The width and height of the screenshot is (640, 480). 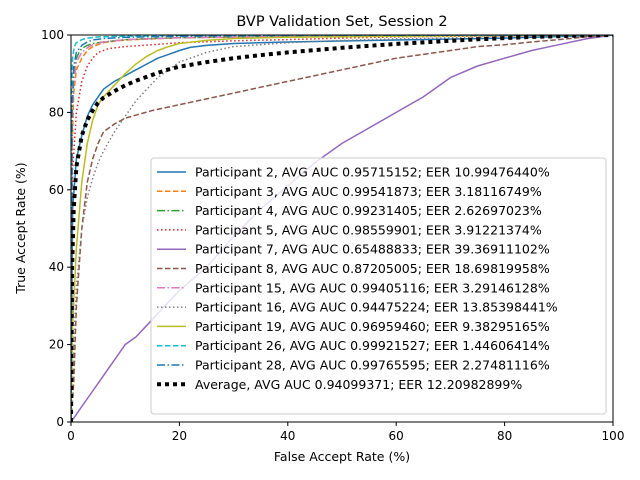 What do you see at coordinates (56, 267) in the screenshot?
I see `y-tick-label: 40` at bounding box center [56, 267].